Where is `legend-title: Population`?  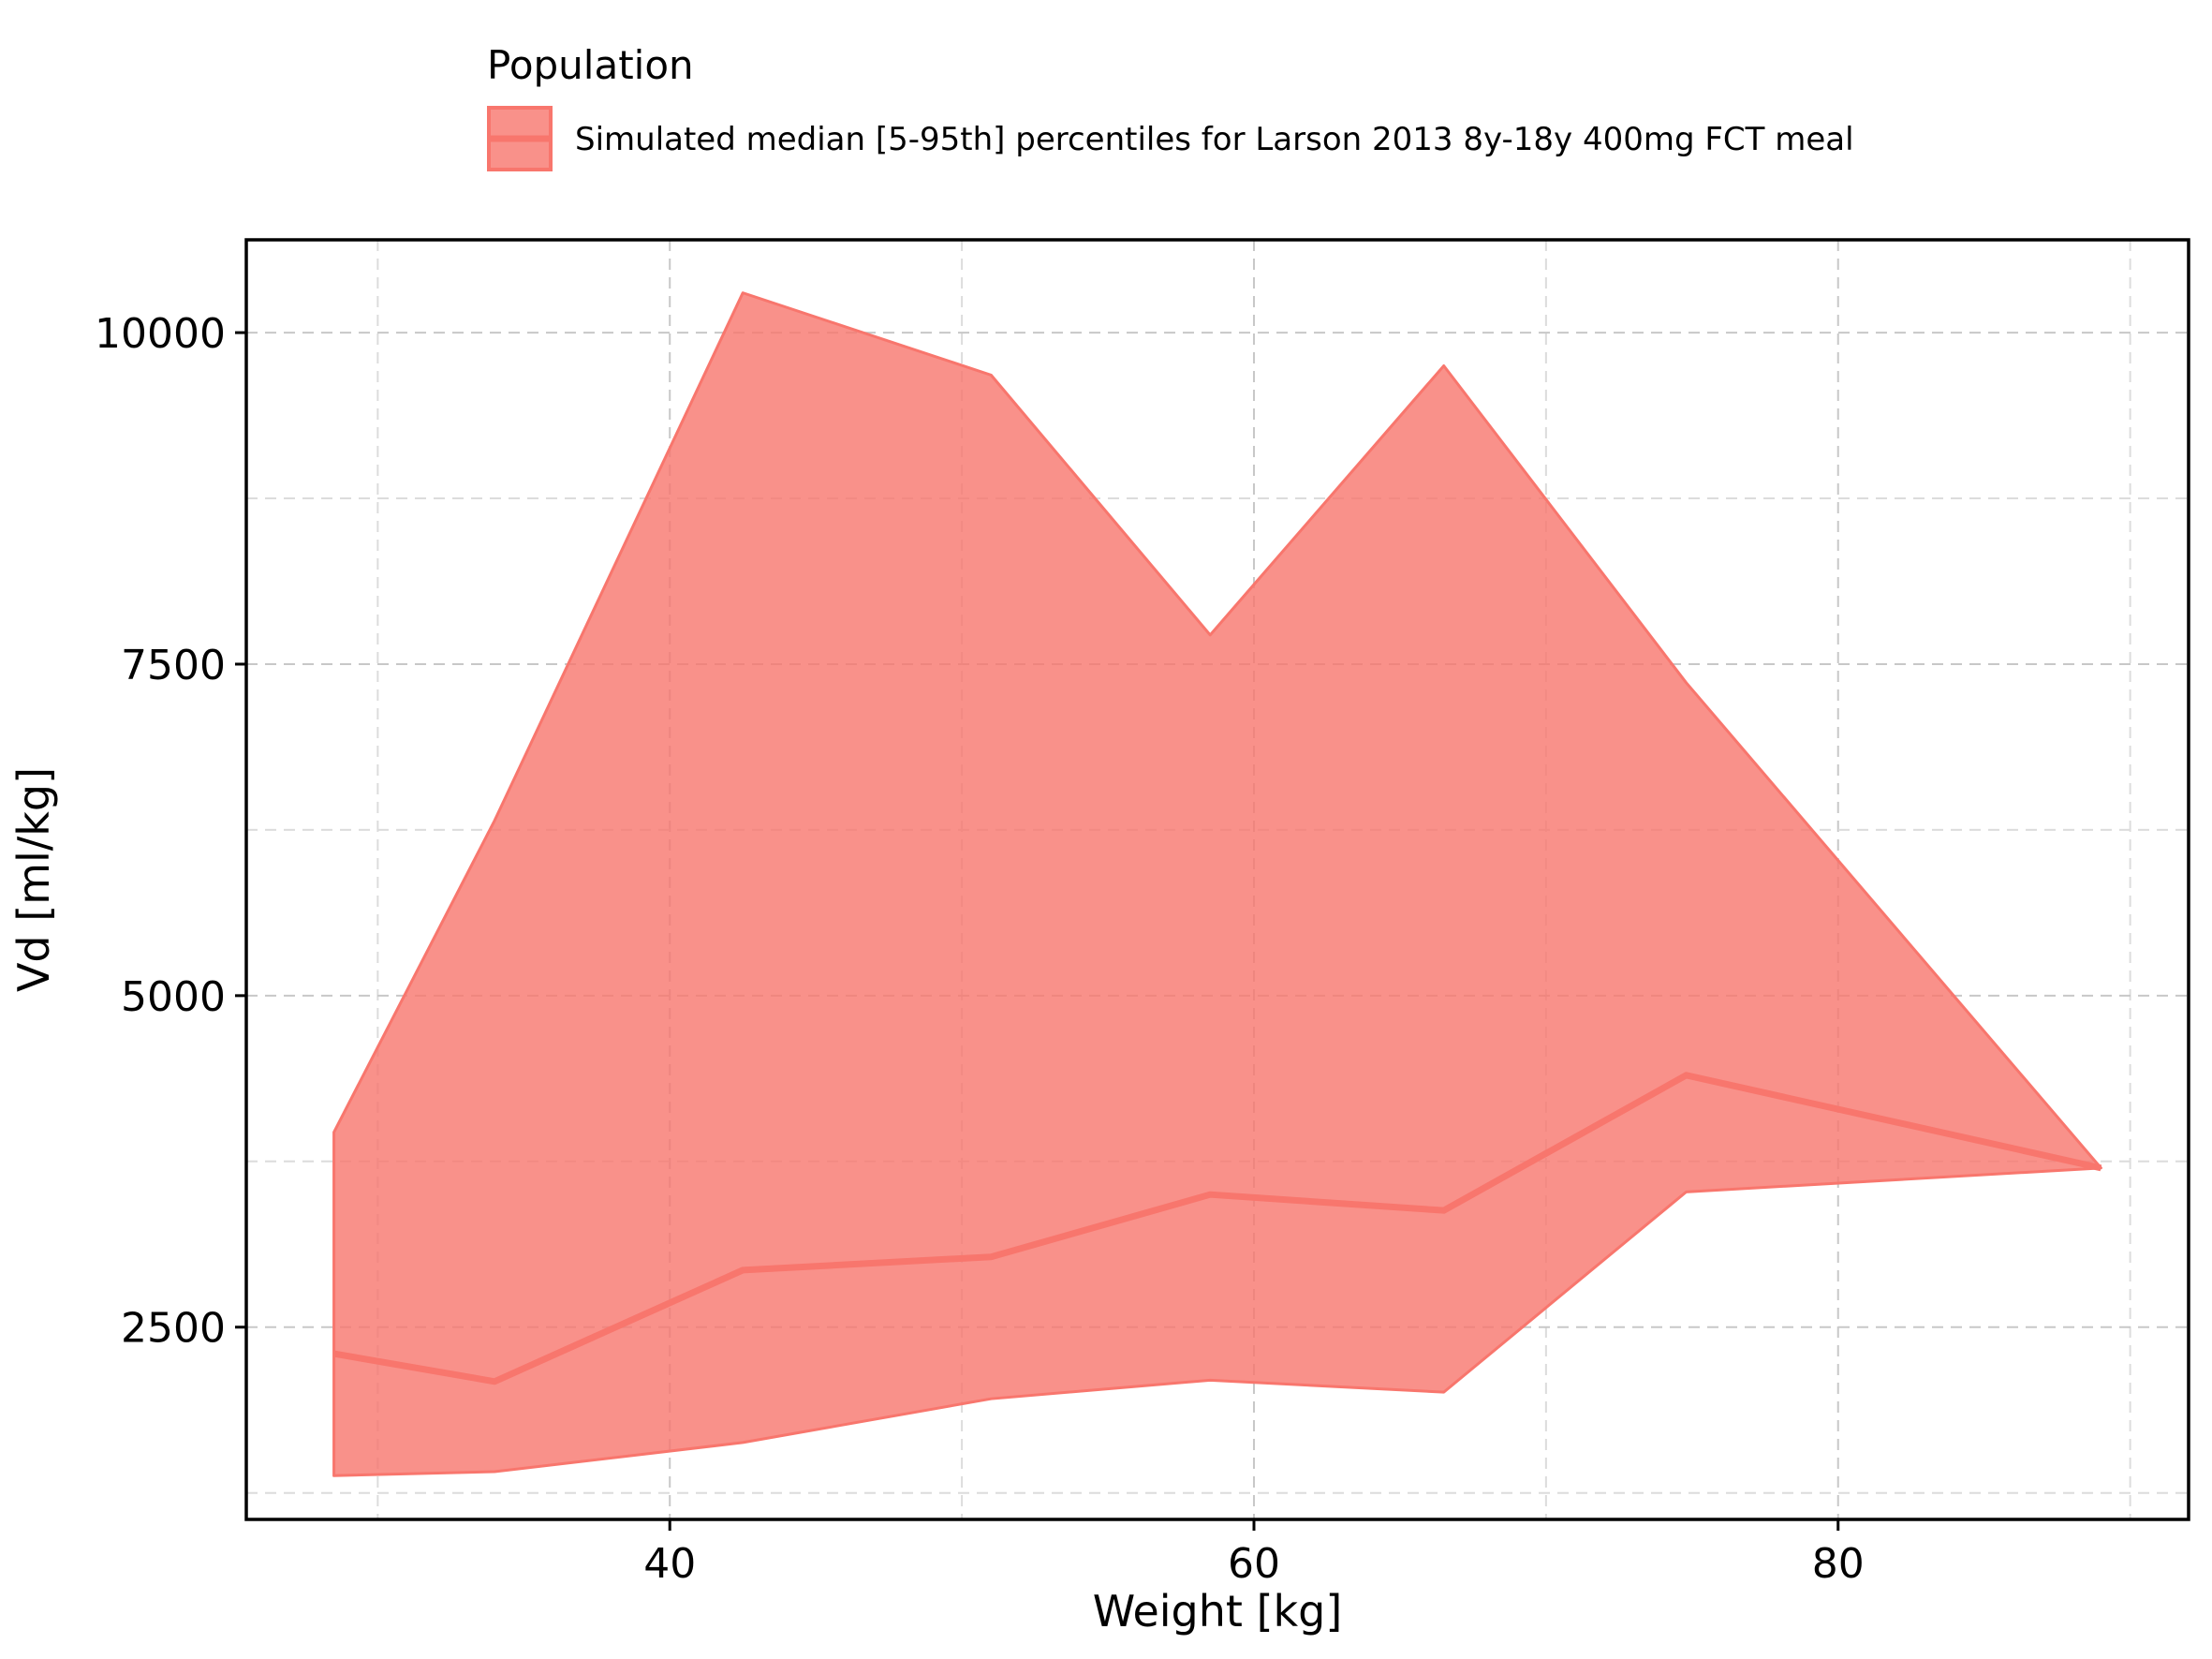 legend-title: Population is located at coordinates (590, 65).